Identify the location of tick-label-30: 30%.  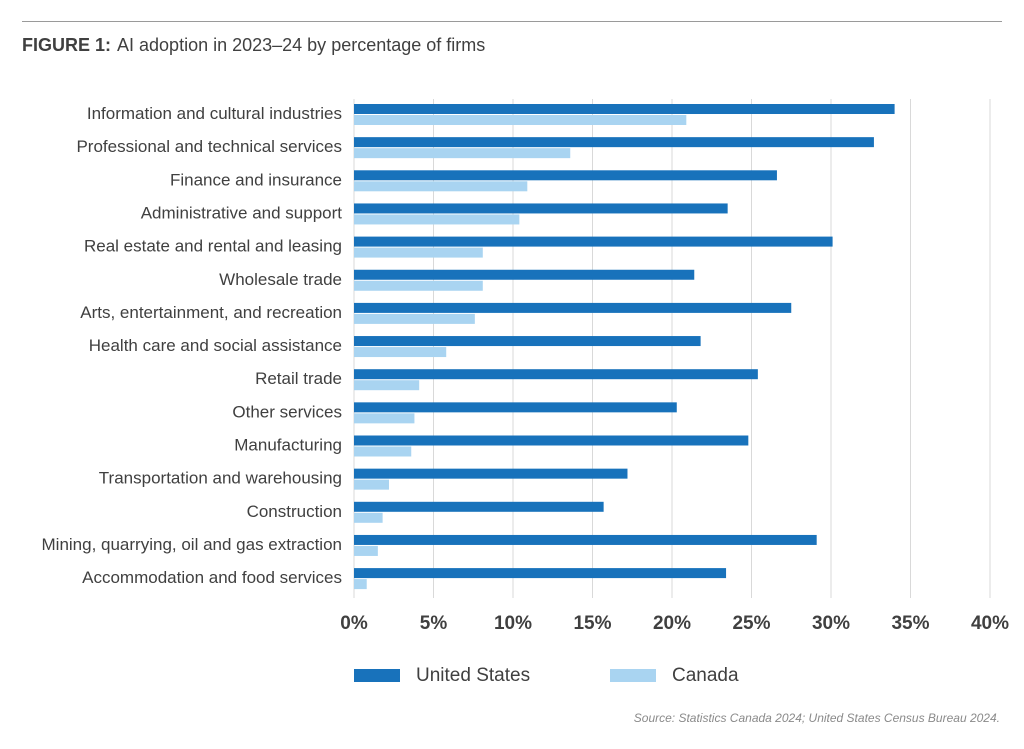
(831, 623).